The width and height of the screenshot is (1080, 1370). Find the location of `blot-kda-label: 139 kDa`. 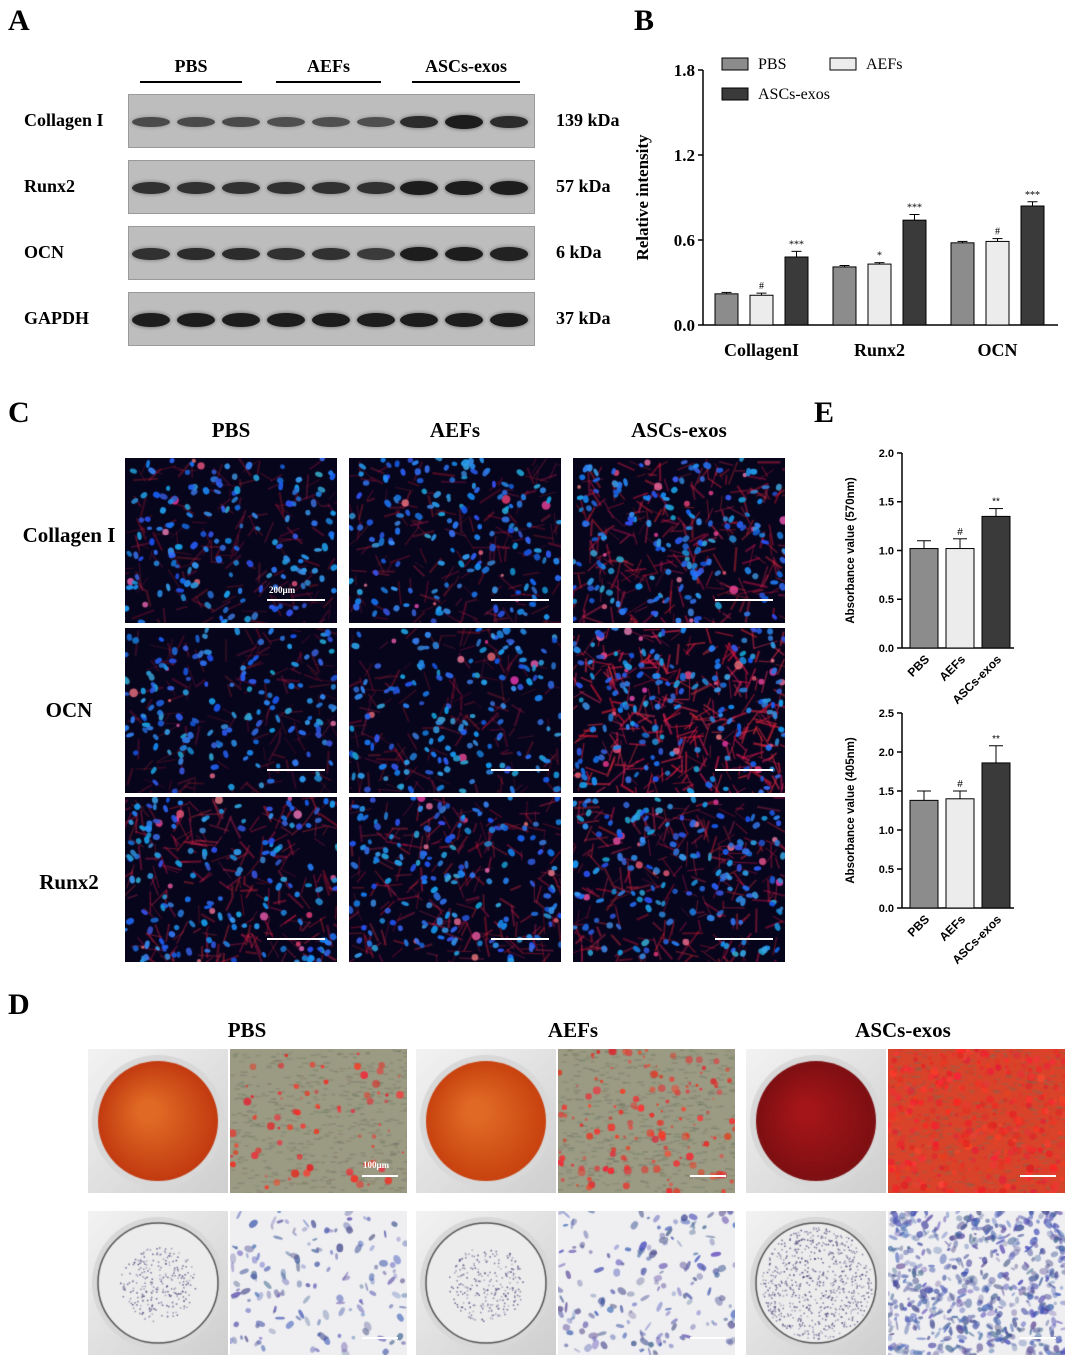

blot-kda-label: 139 kDa is located at coordinates (588, 120).